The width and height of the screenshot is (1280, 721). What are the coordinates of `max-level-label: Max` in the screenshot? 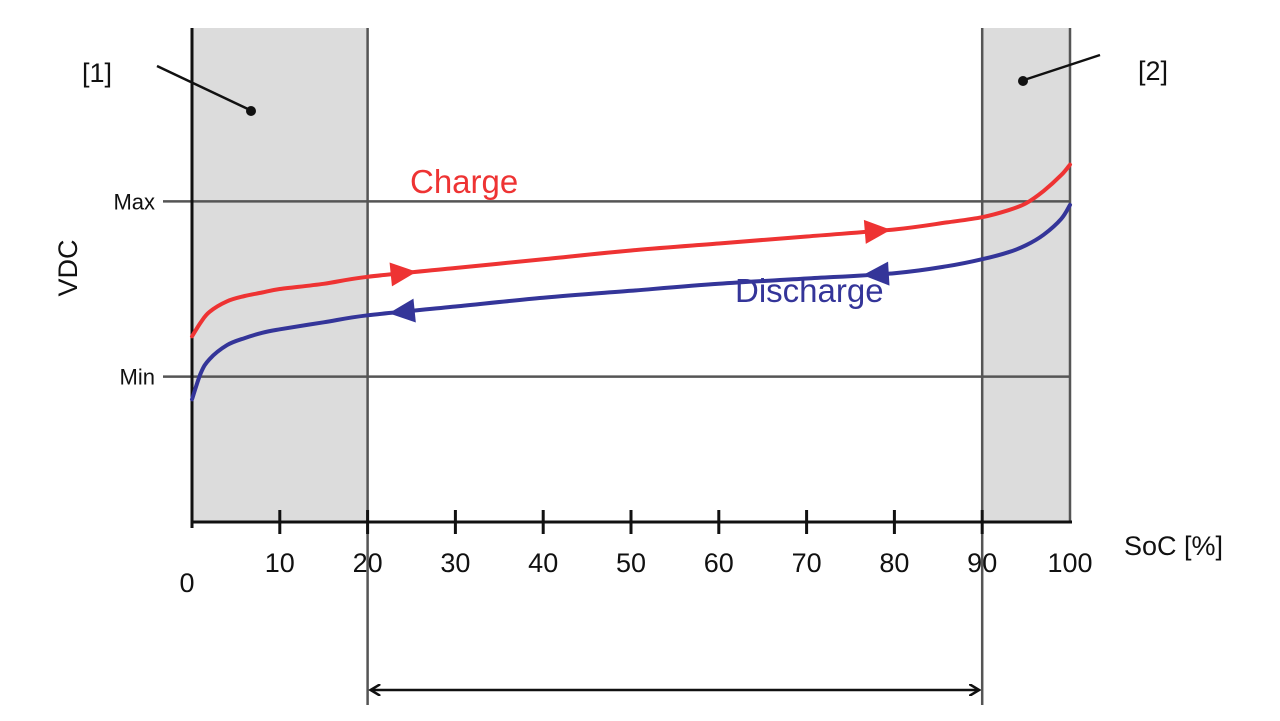 It's located at (134, 201).